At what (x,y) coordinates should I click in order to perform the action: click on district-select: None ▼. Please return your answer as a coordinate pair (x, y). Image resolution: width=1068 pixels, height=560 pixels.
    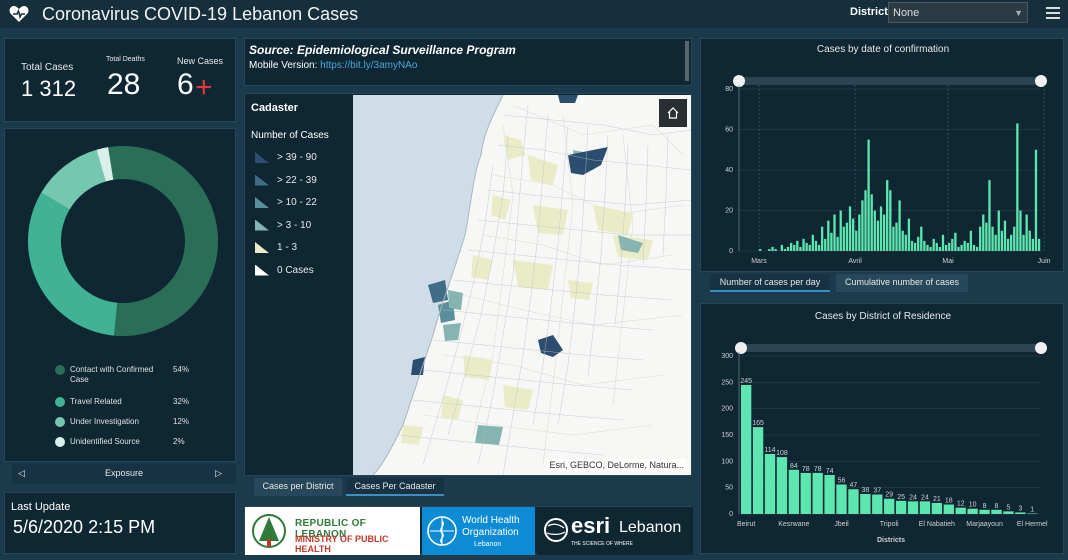
    Looking at the image, I should click on (958, 12).